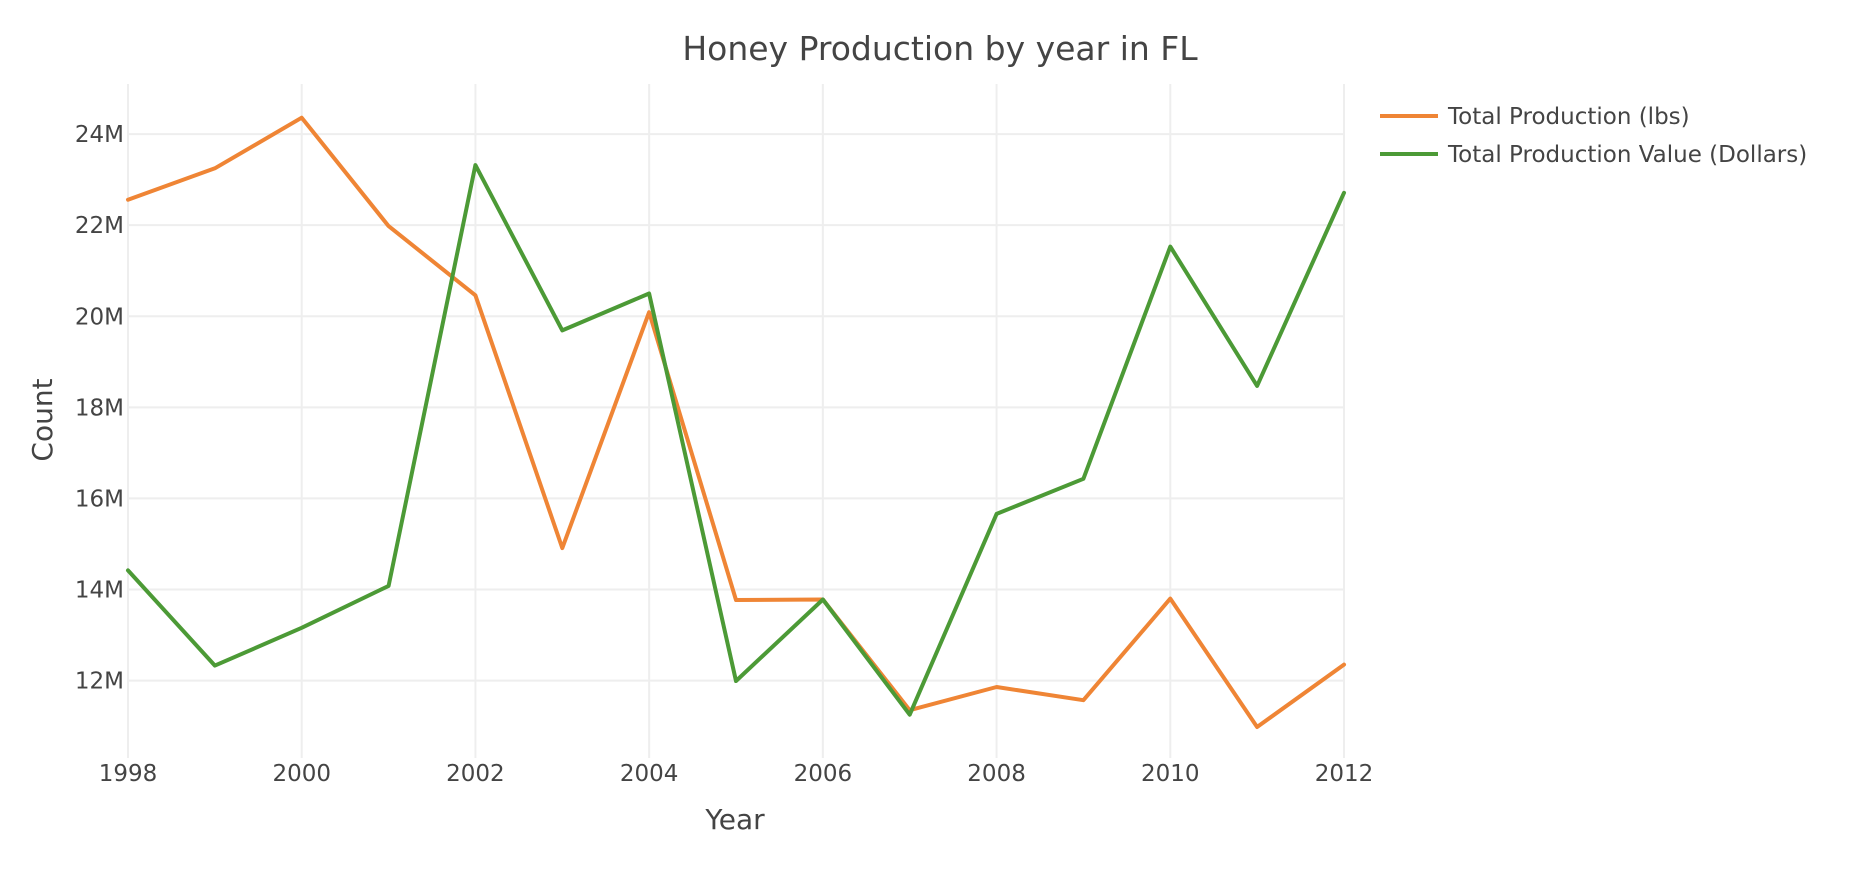 This screenshot has width=1858, height=882. Describe the element at coordinates (1568, 117) in the screenshot. I see `legend-label-1: Total Production (lbs)` at that location.